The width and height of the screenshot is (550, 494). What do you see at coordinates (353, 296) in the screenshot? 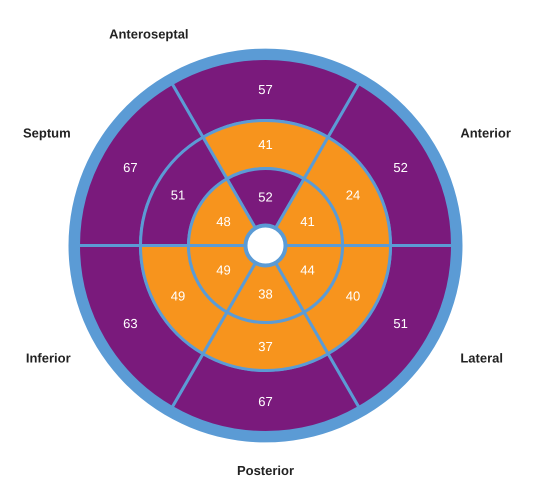
I see `data-label: 40` at bounding box center [353, 296].